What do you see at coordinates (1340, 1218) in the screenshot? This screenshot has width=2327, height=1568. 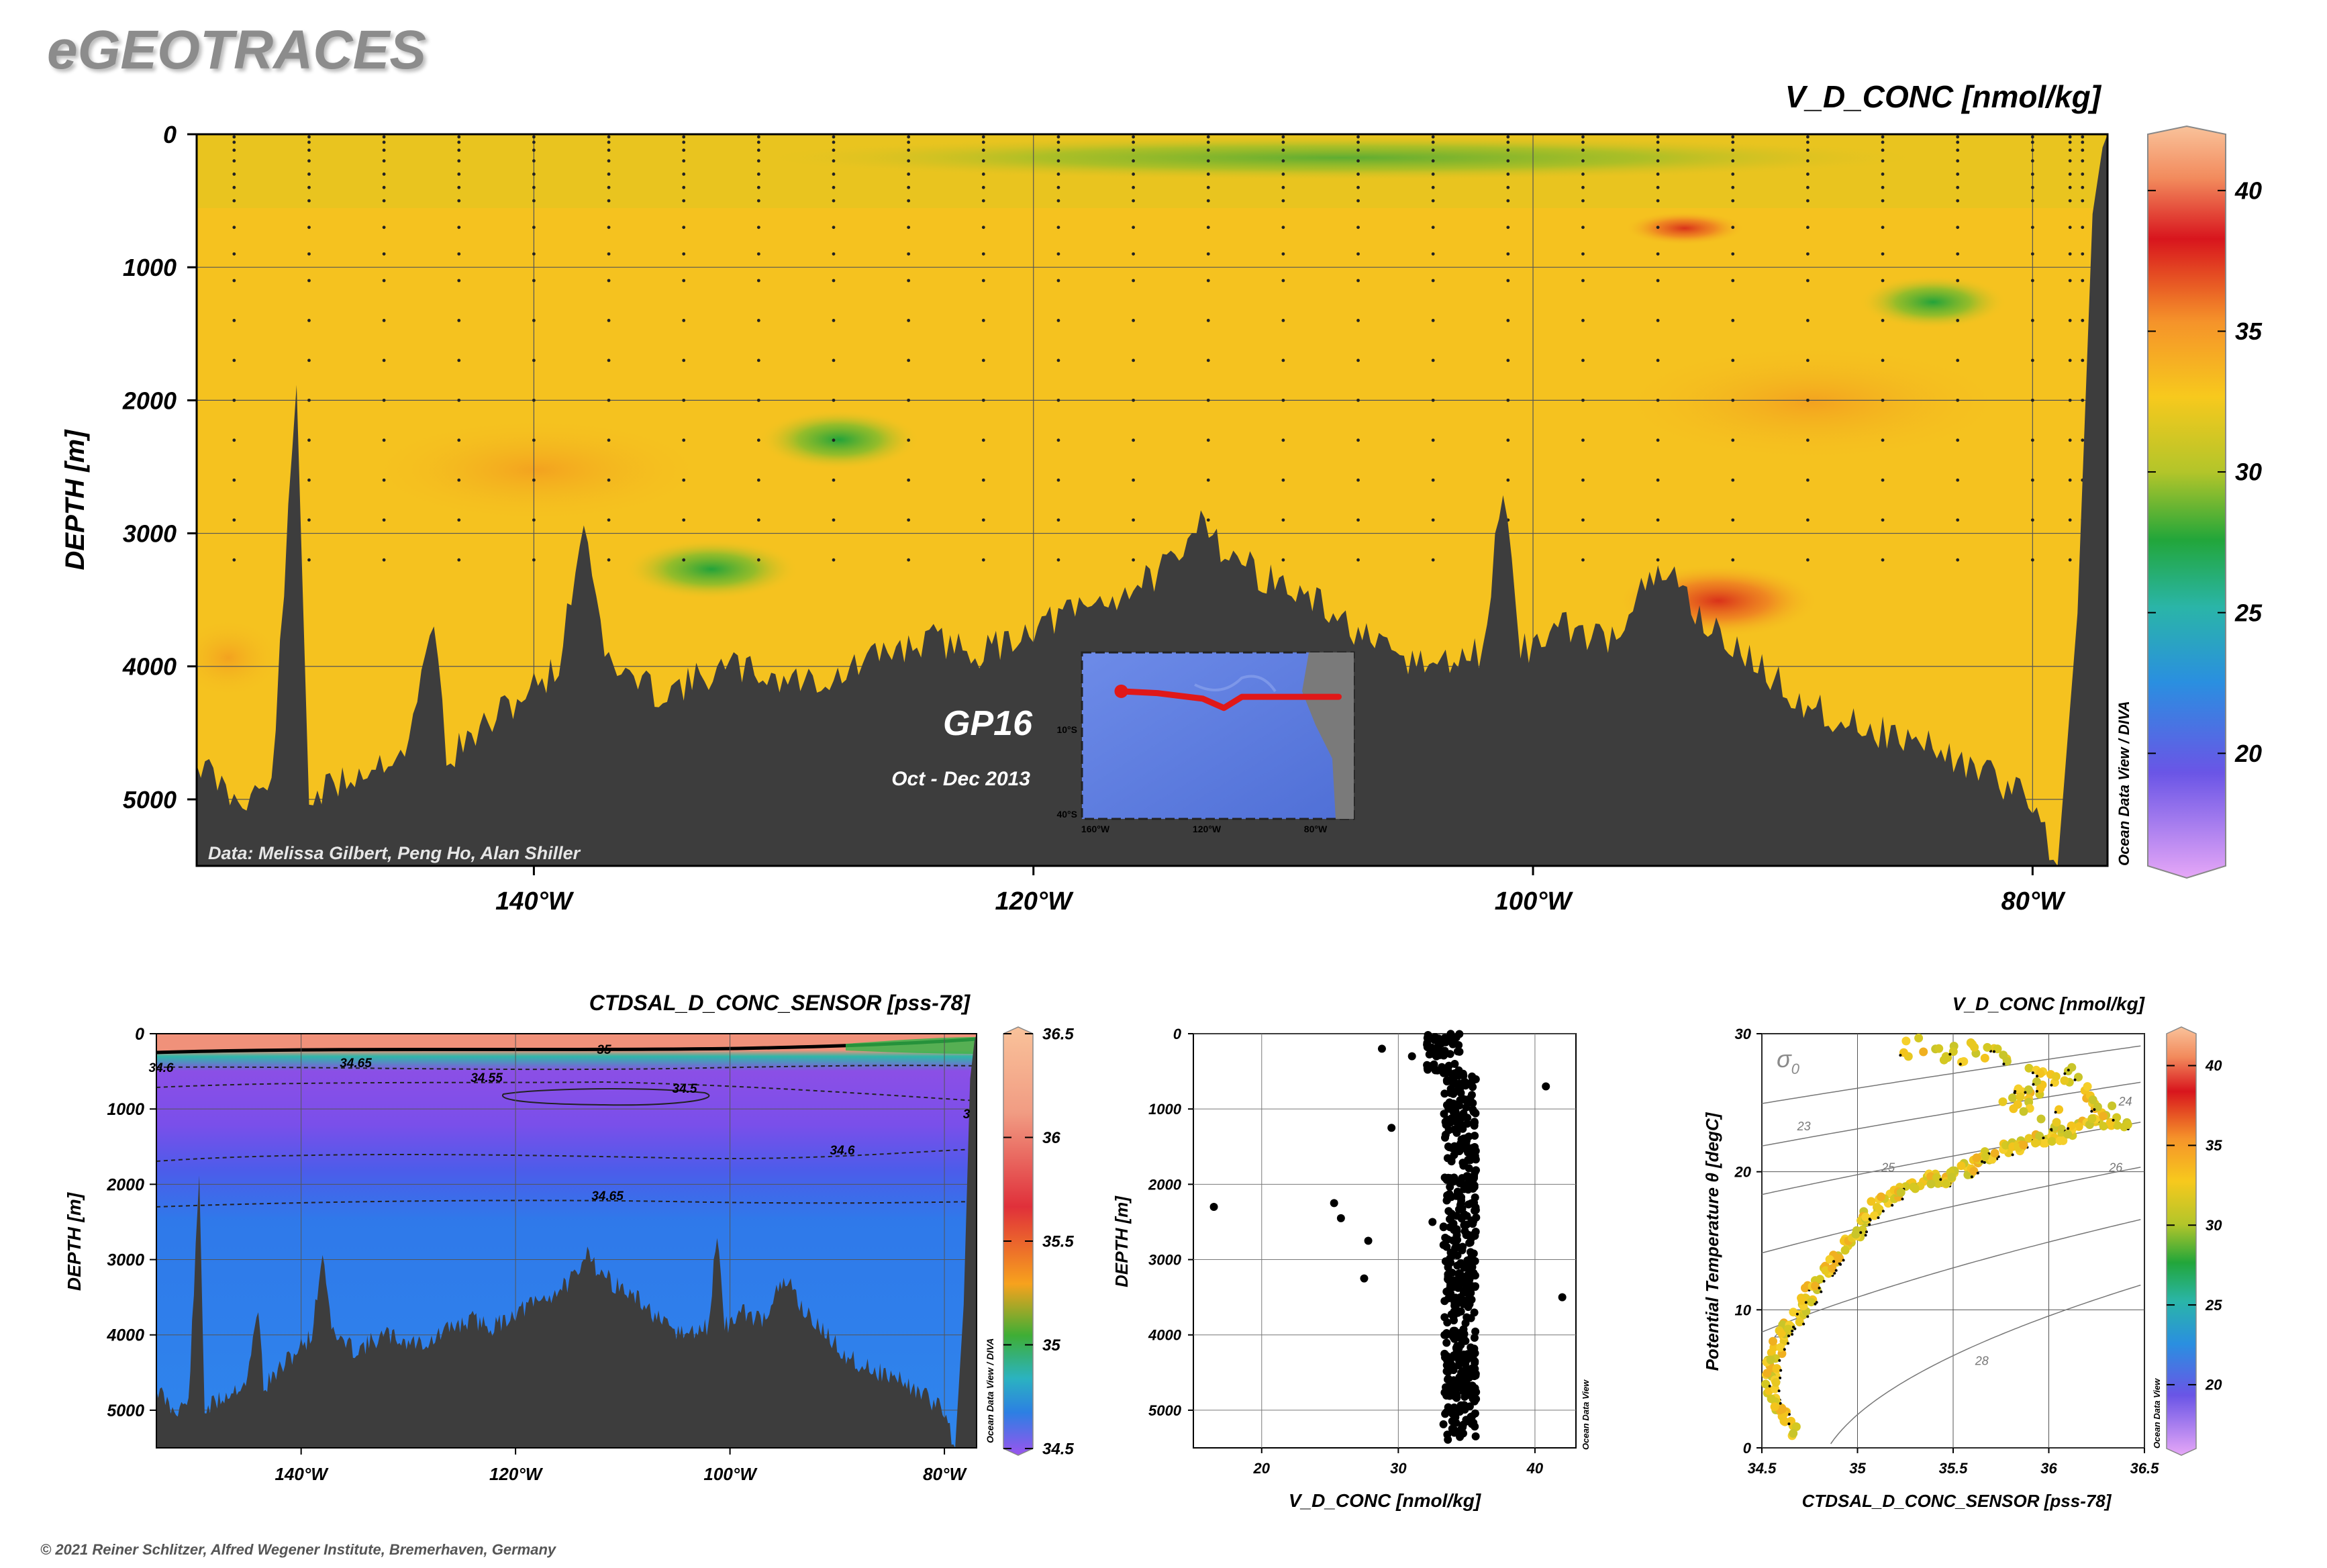 I see `profile-outlier-point` at bounding box center [1340, 1218].